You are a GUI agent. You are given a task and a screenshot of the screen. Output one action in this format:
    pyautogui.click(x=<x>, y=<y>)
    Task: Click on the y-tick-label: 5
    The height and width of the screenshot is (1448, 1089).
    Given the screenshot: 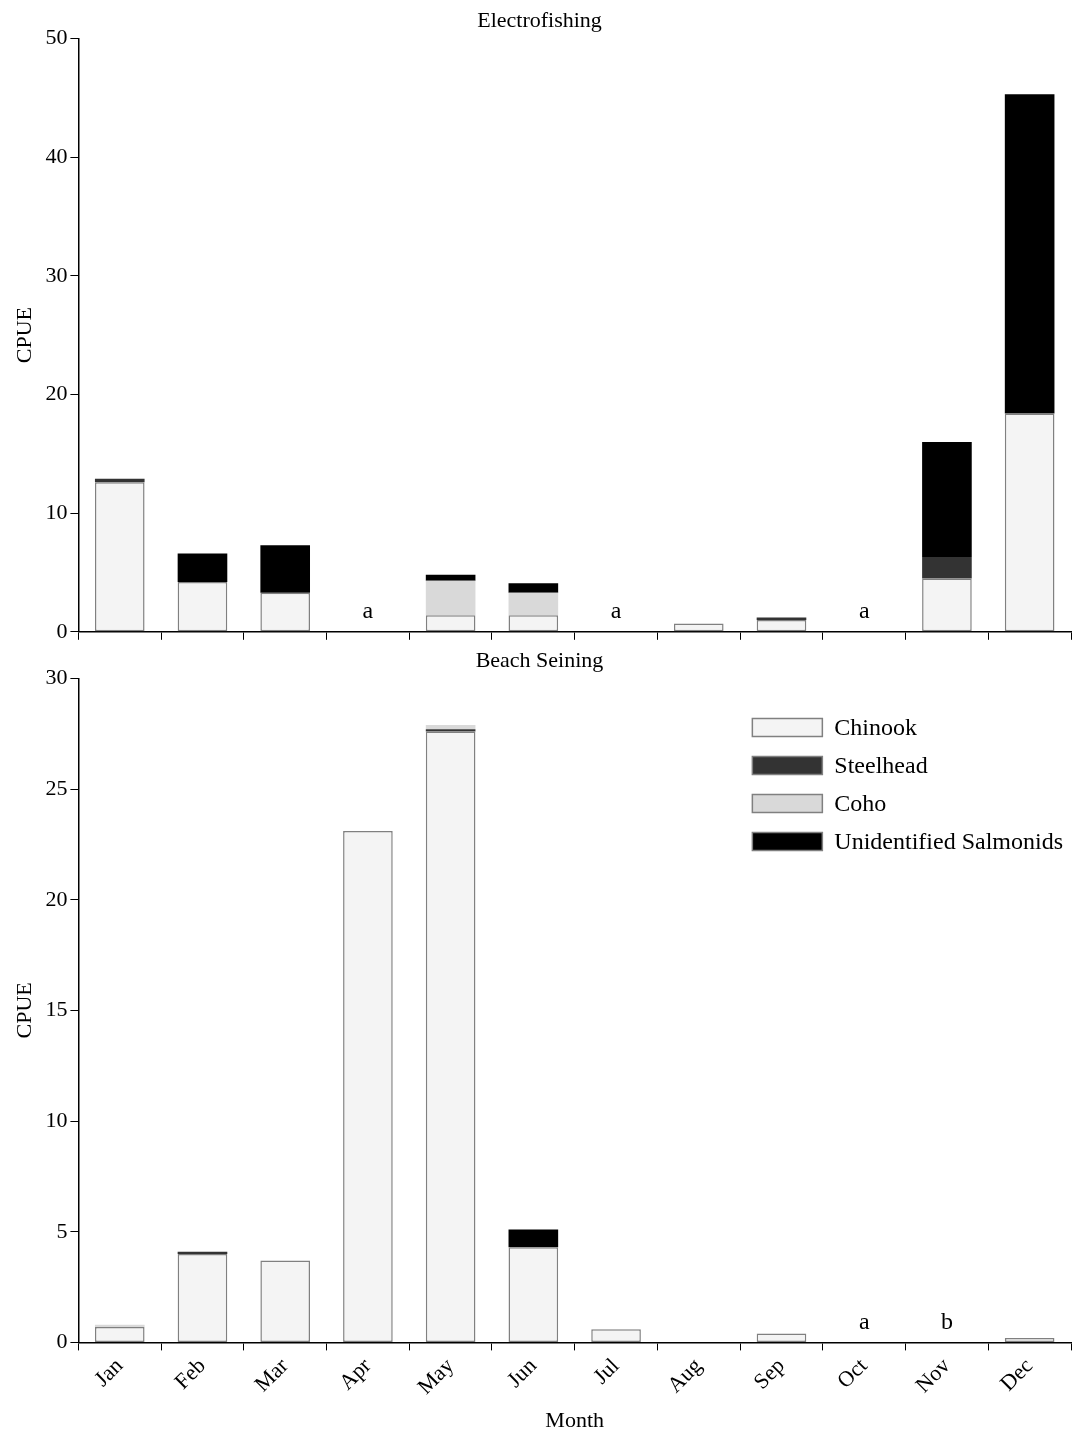 What is the action you would take?
    pyautogui.click(x=62, y=1230)
    